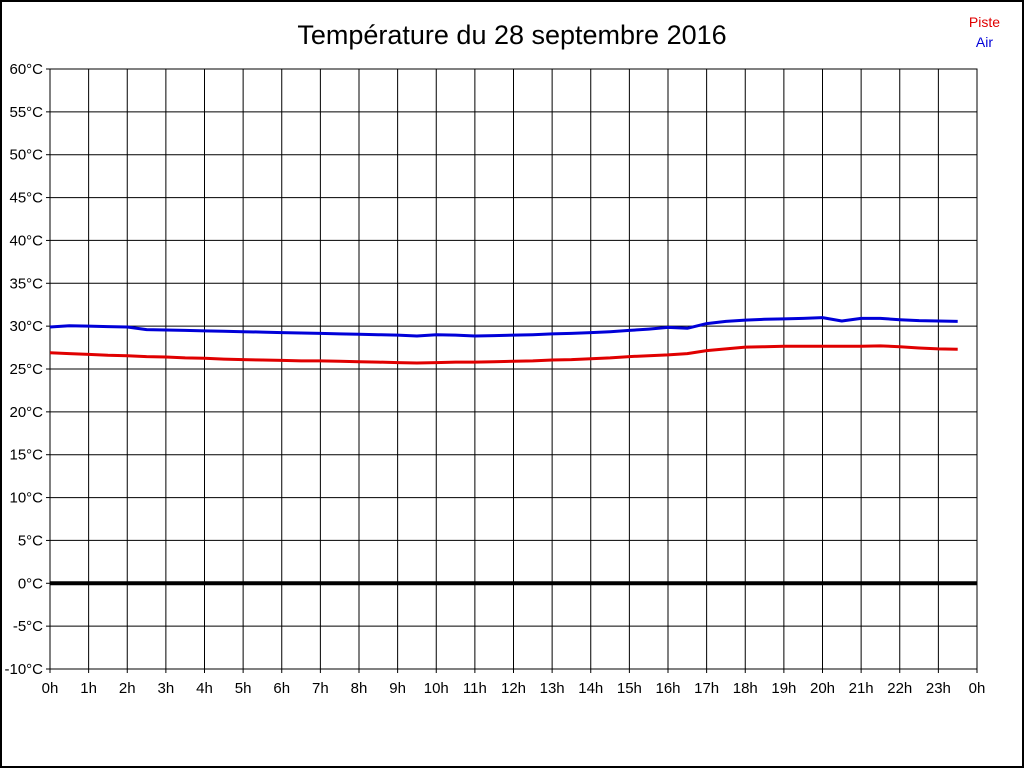 The image size is (1024, 768). I want to click on y-tick-label: 35°C, so click(26, 283).